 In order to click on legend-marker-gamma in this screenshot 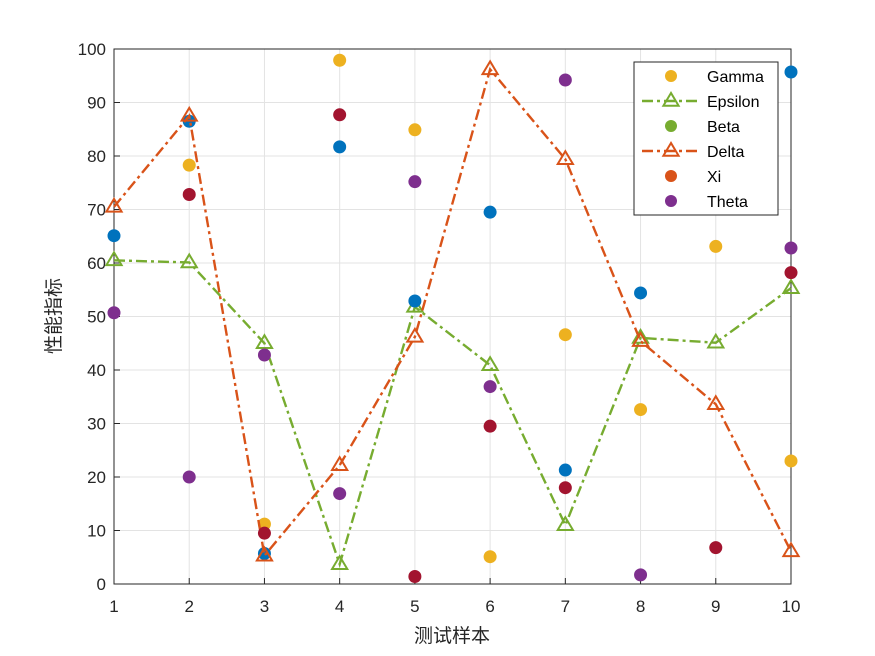, I will do `click(671, 76)`.